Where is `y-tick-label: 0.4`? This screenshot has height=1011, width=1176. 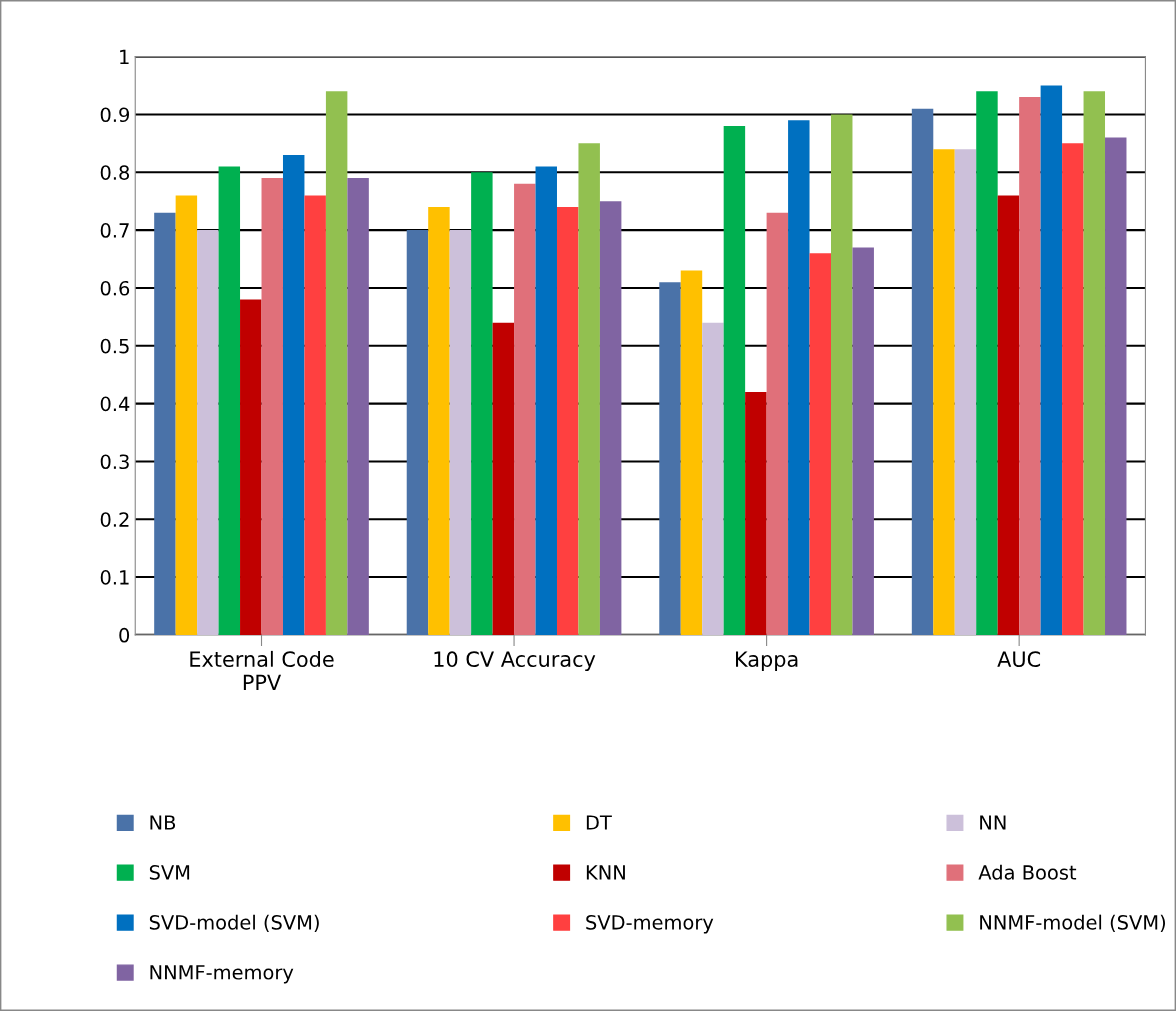
y-tick-label: 0.4 is located at coordinates (115, 404).